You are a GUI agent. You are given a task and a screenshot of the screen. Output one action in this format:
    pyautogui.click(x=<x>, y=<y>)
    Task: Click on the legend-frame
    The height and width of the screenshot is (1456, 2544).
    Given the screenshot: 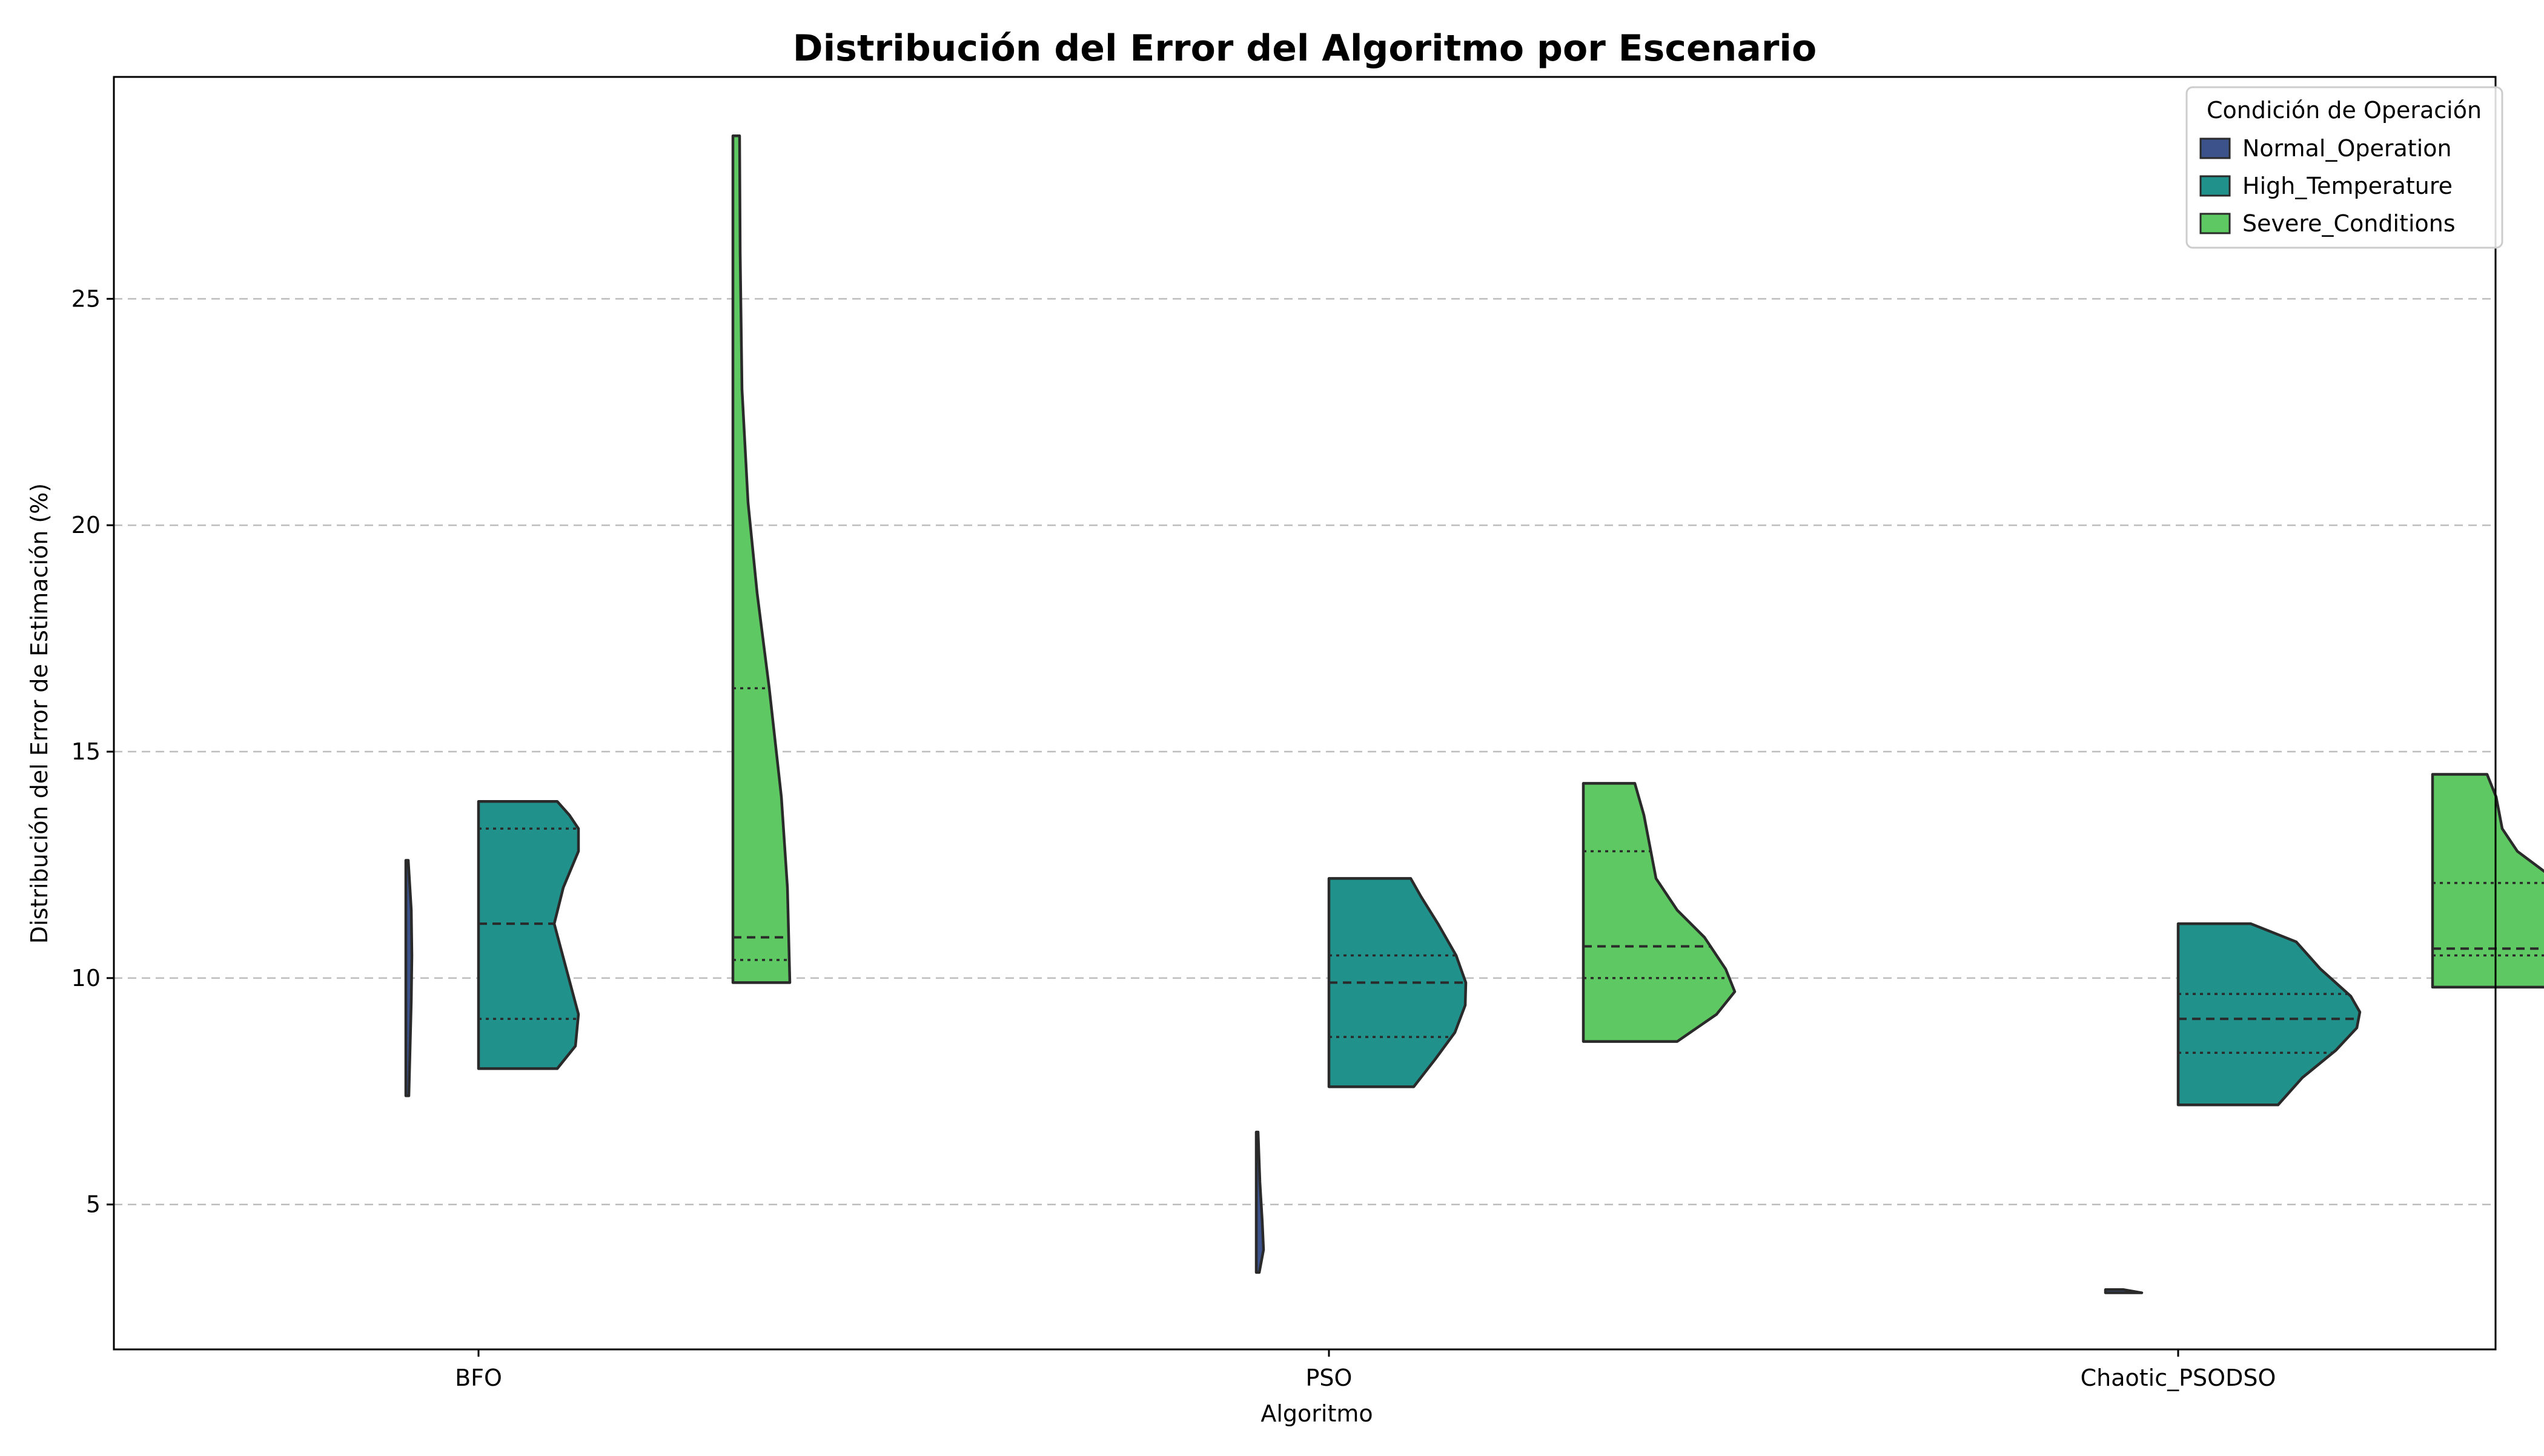 What is the action you would take?
    pyautogui.click(x=2344, y=167)
    